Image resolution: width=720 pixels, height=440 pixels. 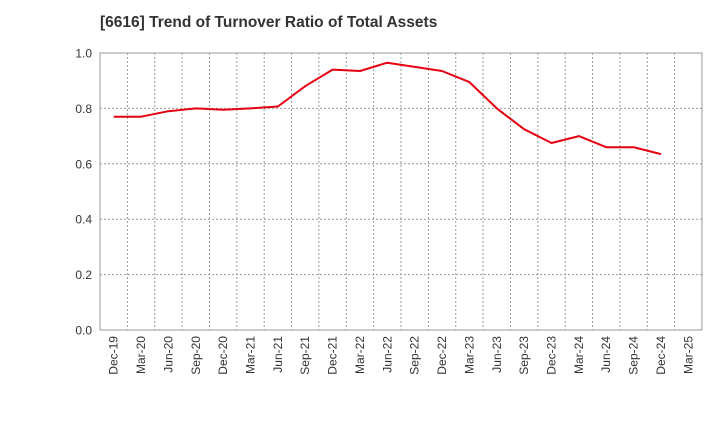 What do you see at coordinates (524, 355) in the screenshot?
I see `x-tick-label: Sep-23` at bounding box center [524, 355].